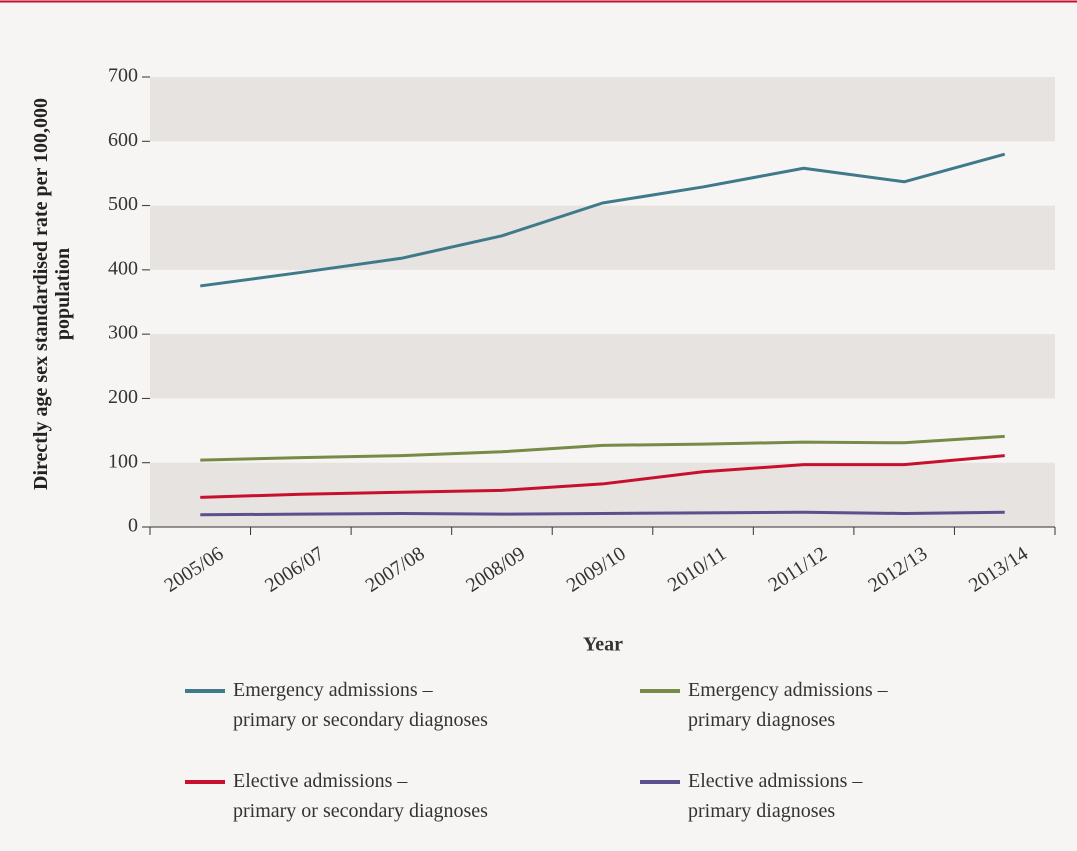  What do you see at coordinates (495, 570) in the screenshot?
I see `x-tick-label: 2008/09` at bounding box center [495, 570].